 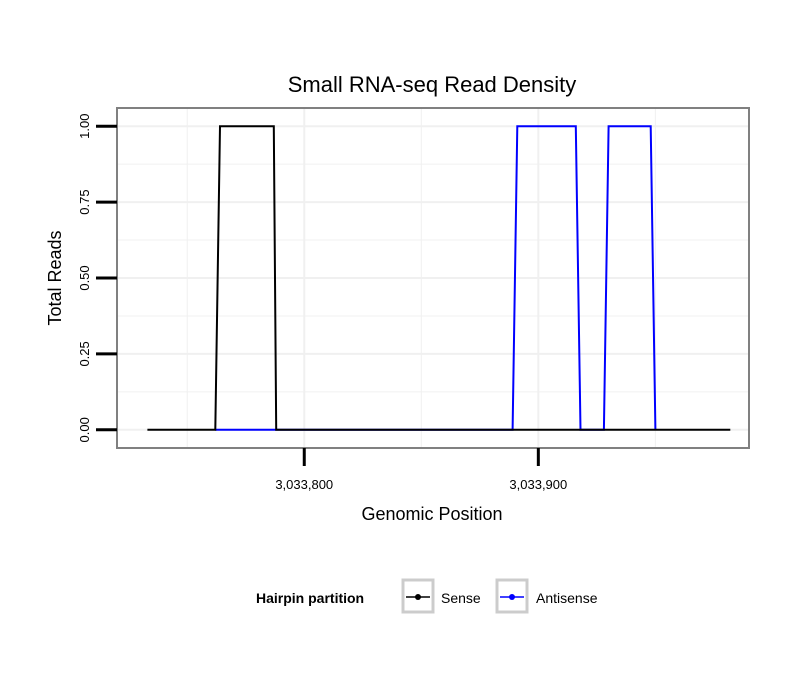 What do you see at coordinates (461, 598) in the screenshot?
I see `legend-label-sense: Sense` at bounding box center [461, 598].